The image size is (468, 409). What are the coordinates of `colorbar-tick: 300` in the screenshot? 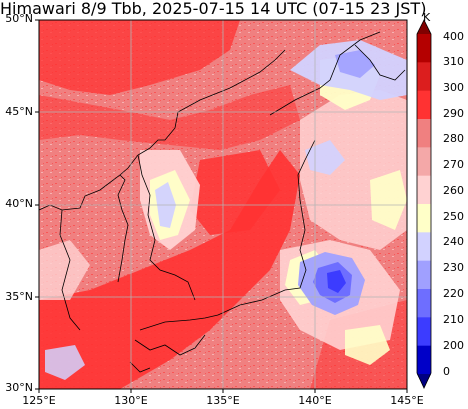 It's located at (453, 87).